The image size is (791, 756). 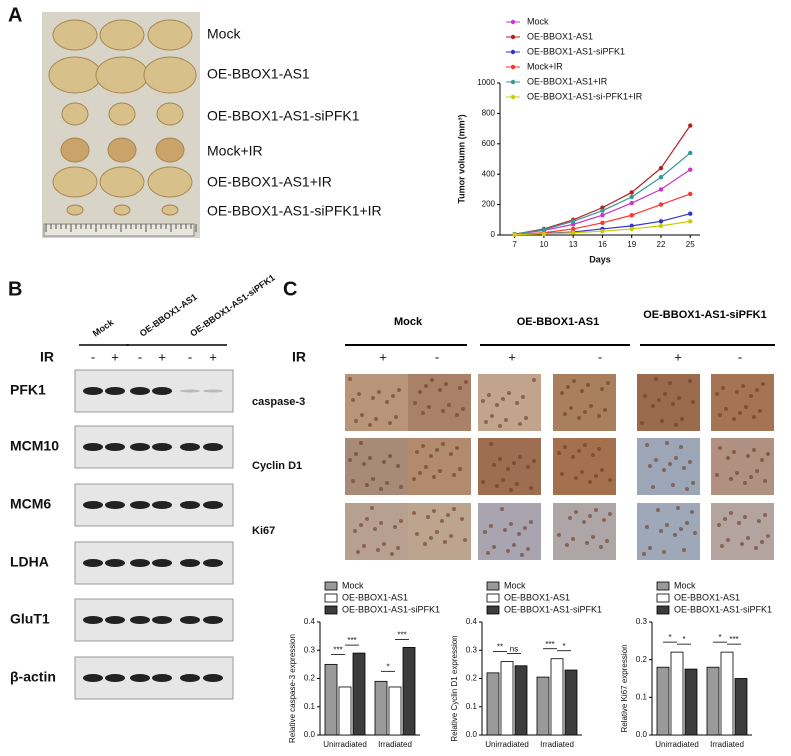 I want to click on y-tick-label: 0, so click(x=493, y=234).